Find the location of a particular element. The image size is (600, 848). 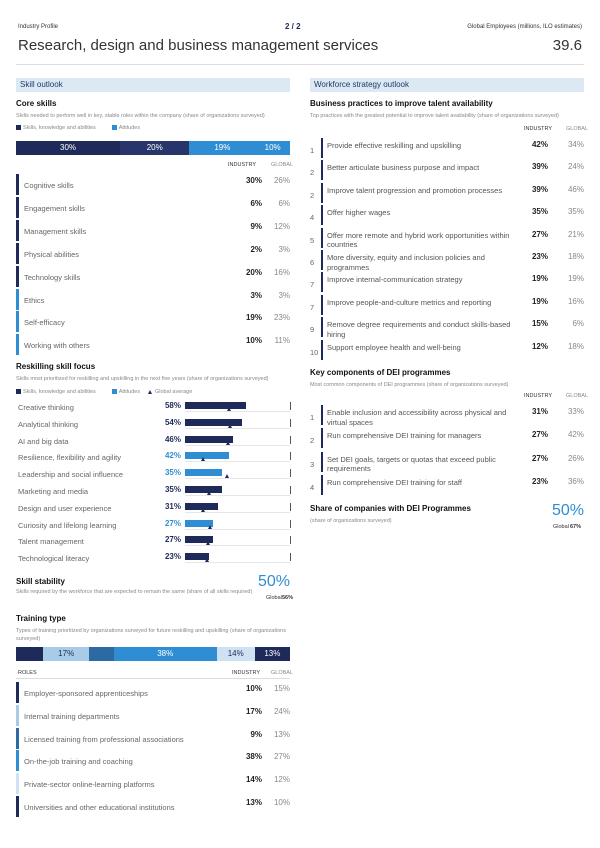

legend-marker is located at coordinates (150, 392).